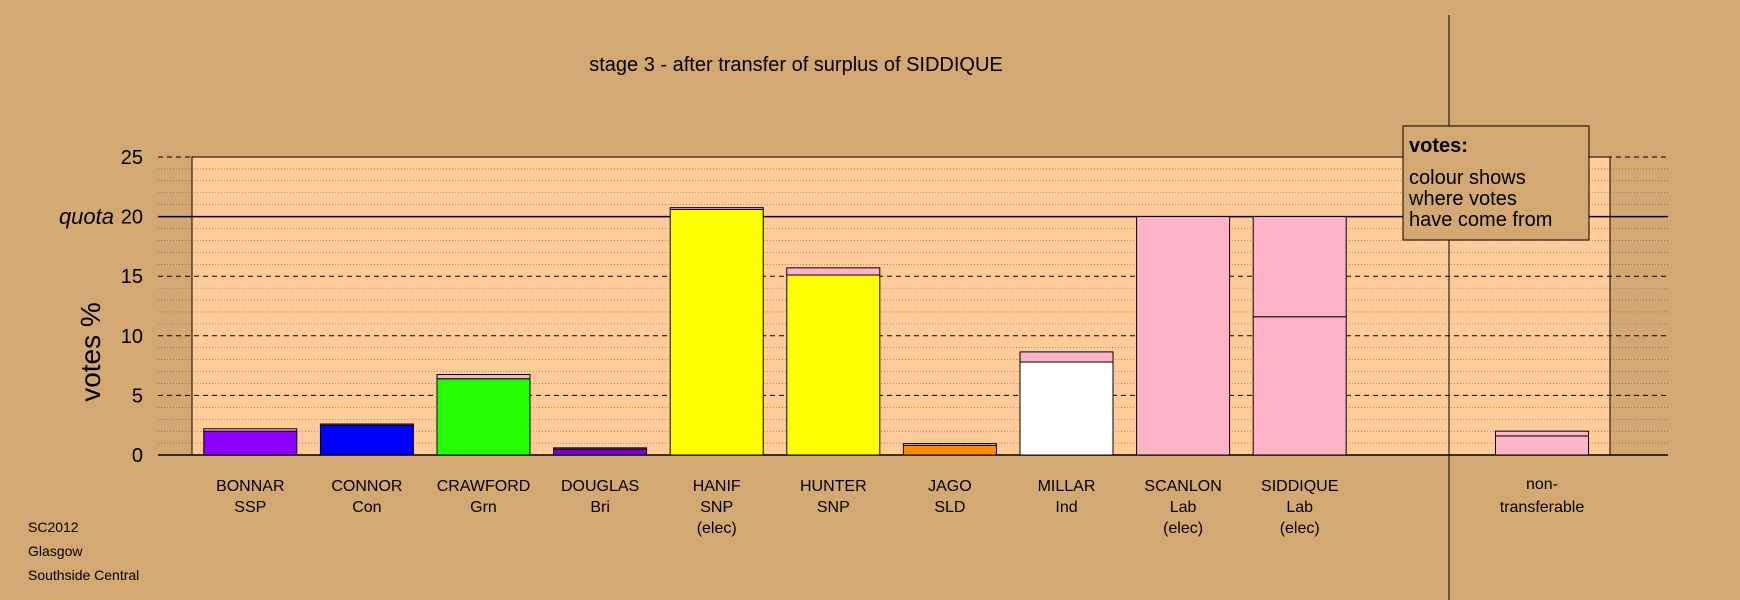 The image size is (1740, 600). Describe the element at coordinates (833, 486) in the screenshot. I see `candidate-name-label: HUNTER` at that location.